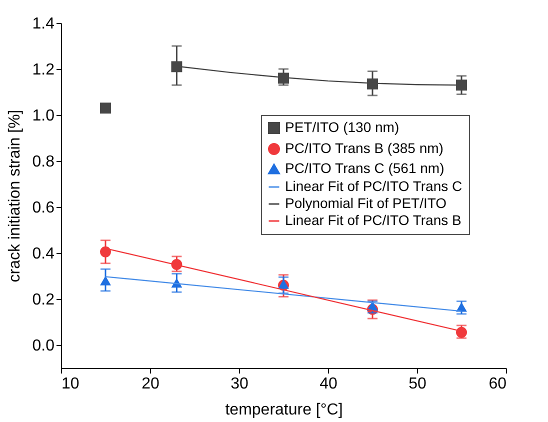 This screenshot has height=422, width=548. I want to click on x-axis-title: temperature [°C], so click(284, 410).